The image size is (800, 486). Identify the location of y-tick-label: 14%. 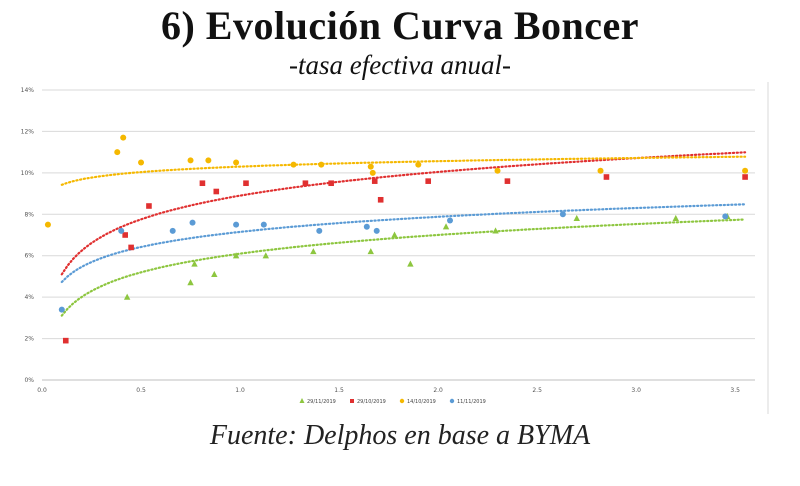
(28, 90).